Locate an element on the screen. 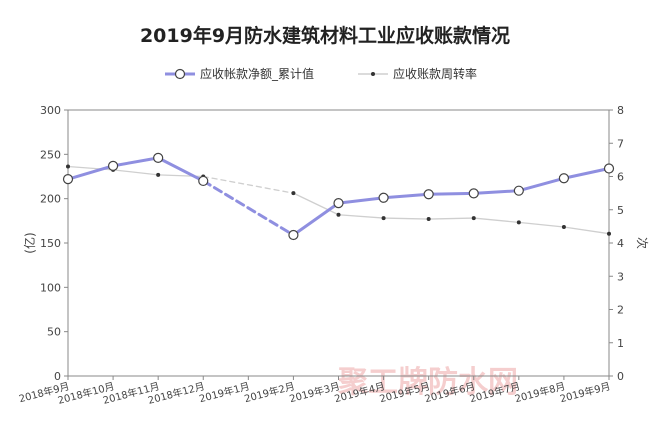 The image size is (651, 434). x-tick-label: 2019年3月 is located at coordinates (314, 392).